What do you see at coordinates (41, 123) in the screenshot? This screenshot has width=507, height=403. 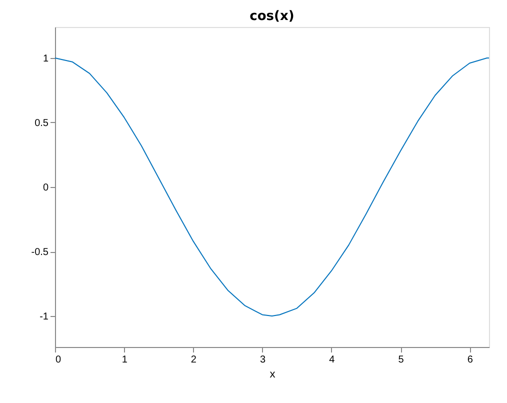 I see `y-tick-label: 0.5` at bounding box center [41, 123].